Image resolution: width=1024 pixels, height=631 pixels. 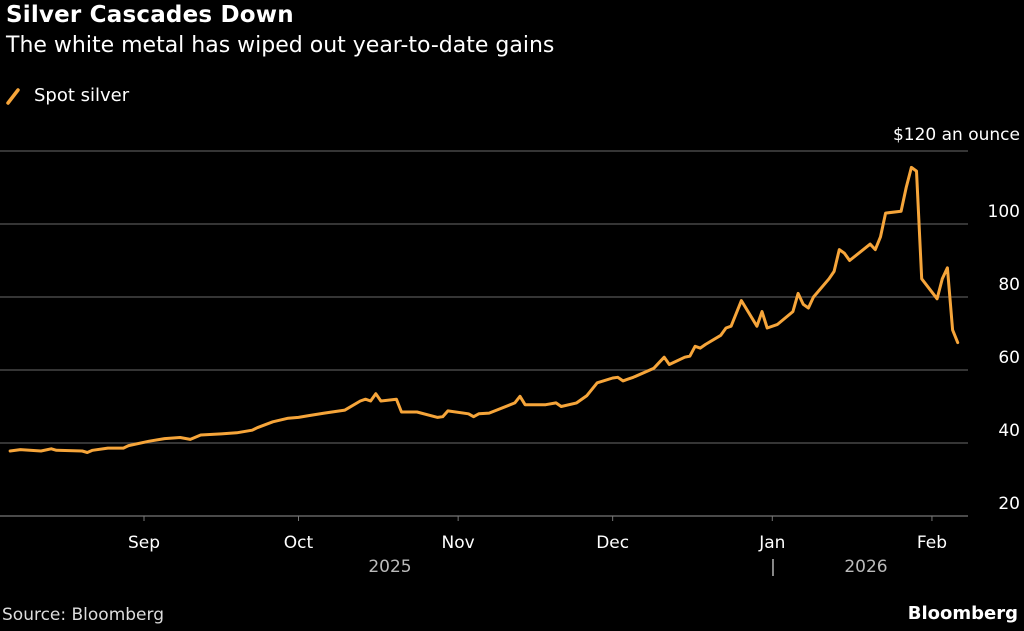 What do you see at coordinates (865, 567) in the screenshot?
I see `year-label: 2026` at bounding box center [865, 567].